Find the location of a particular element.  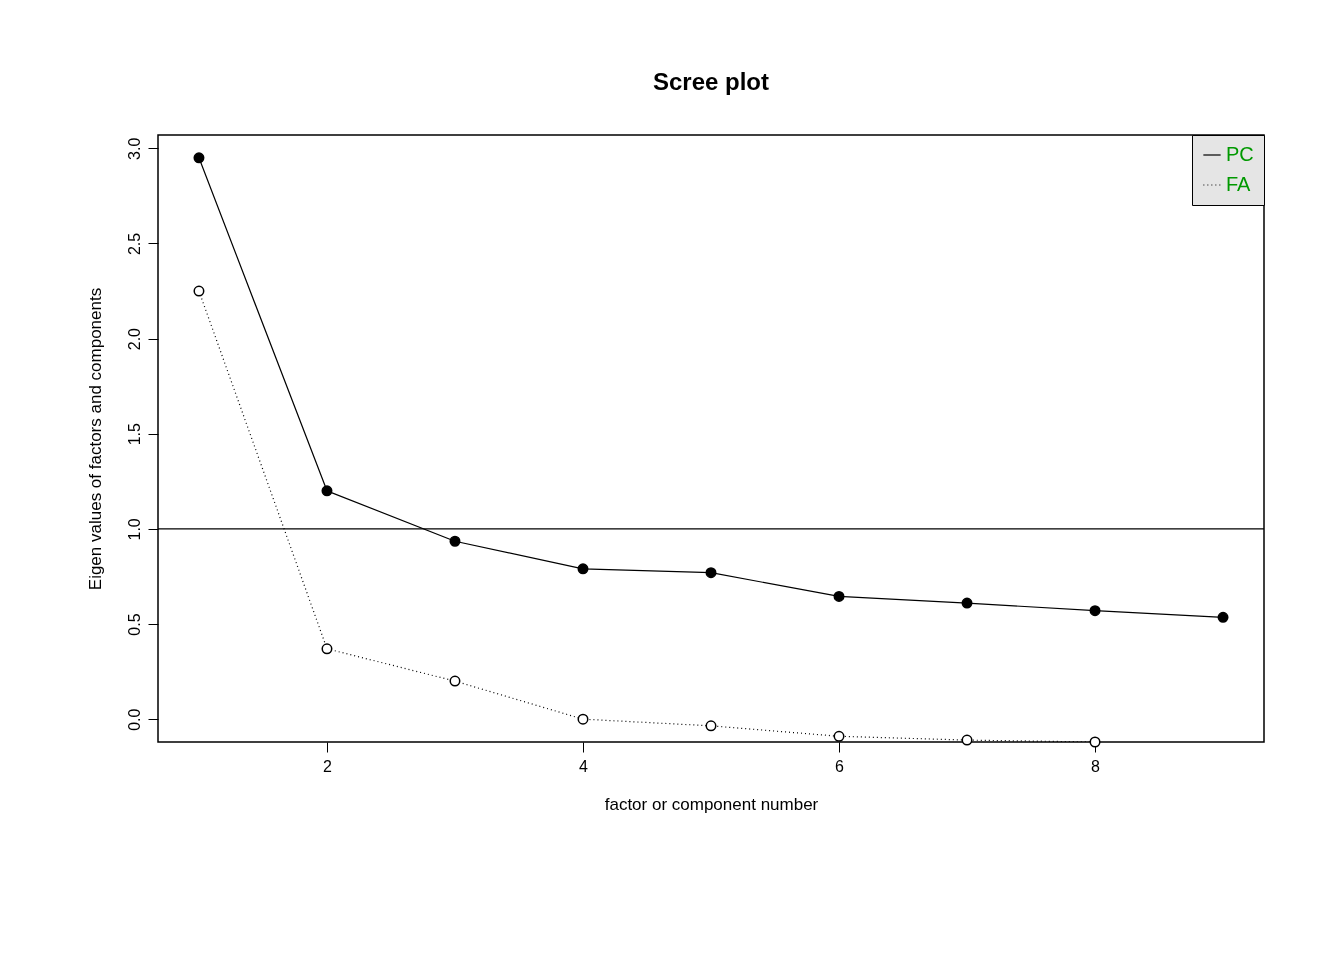

chart-title: Scree plot is located at coordinates (711, 81).